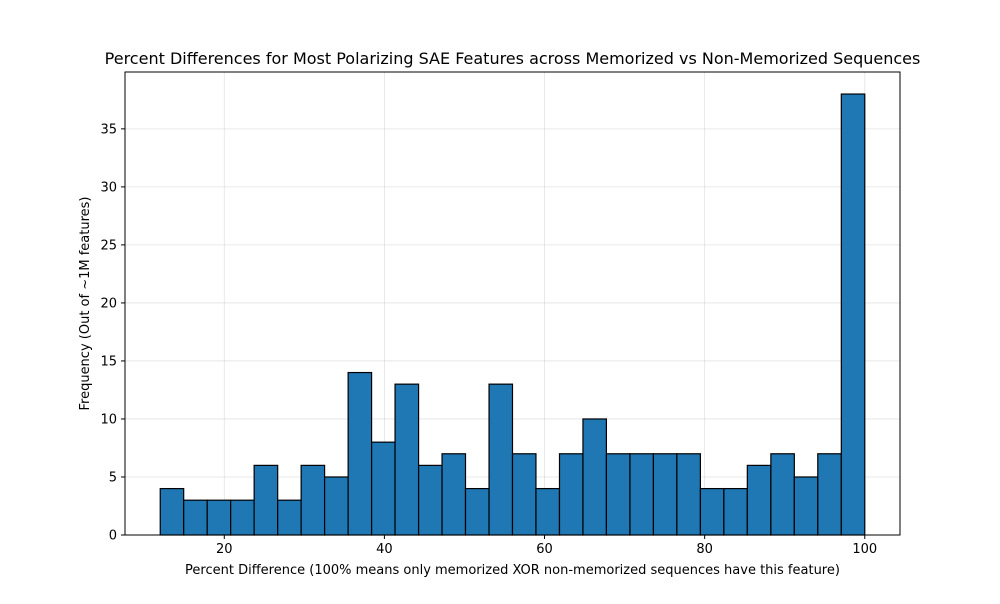  What do you see at coordinates (108, 187) in the screenshot?
I see `y-tick-label: 30` at bounding box center [108, 187].